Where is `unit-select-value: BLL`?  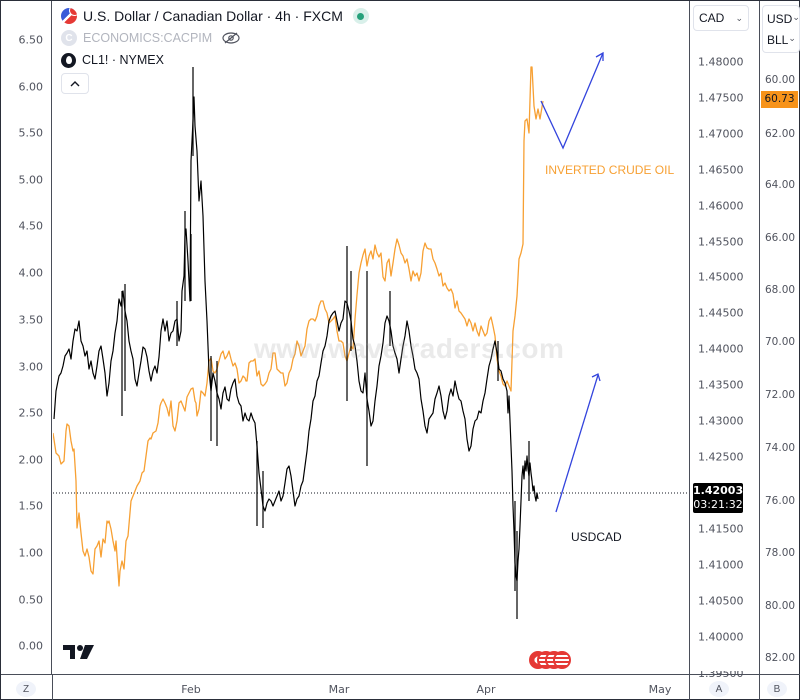 unit-select-value: BLL is located at coordinates (778, 39).